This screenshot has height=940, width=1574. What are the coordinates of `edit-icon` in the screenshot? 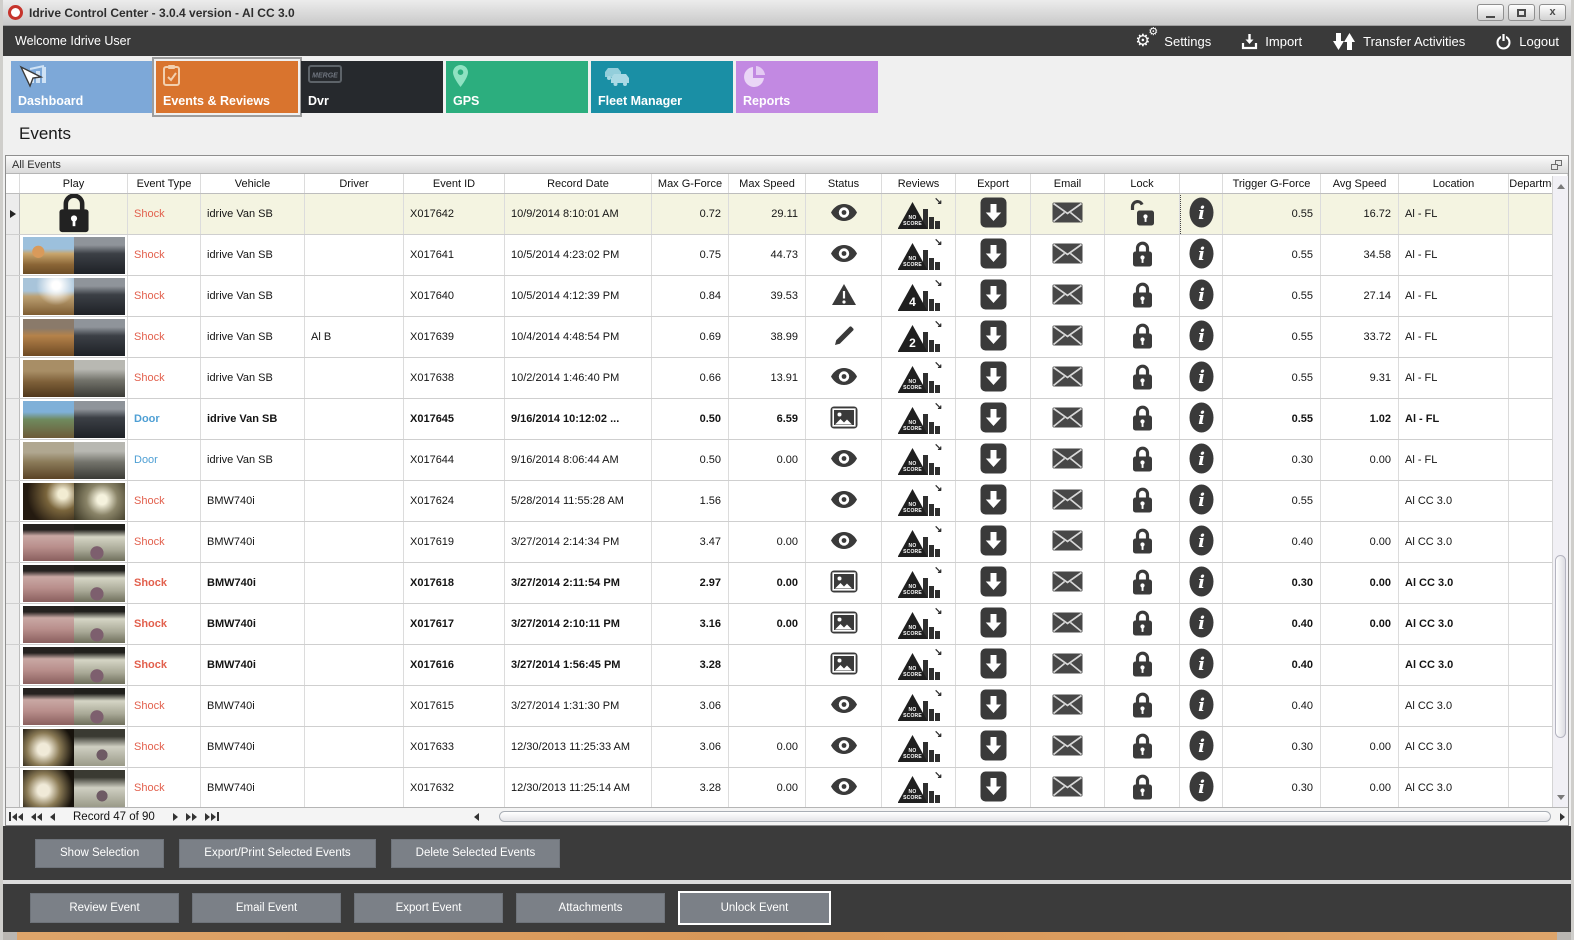 It's located at (844, 337).